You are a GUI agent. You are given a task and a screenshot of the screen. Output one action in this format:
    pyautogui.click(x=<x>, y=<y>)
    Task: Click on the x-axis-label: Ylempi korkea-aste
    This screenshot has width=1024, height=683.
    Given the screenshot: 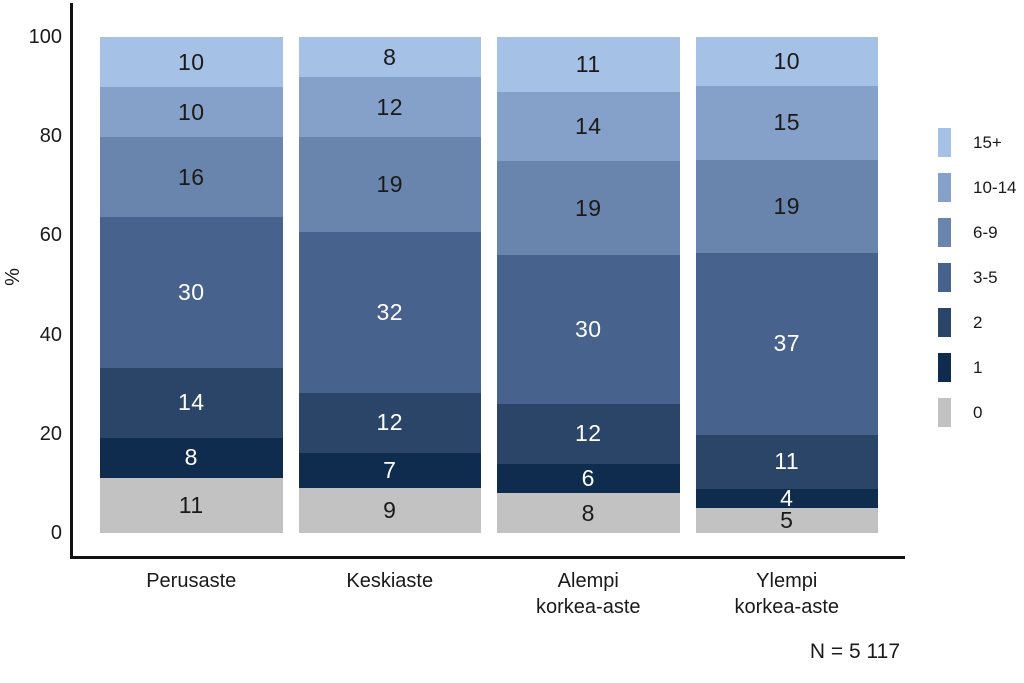 What is the action you would take?
    pyautogui.click(x=787, y=594)
    